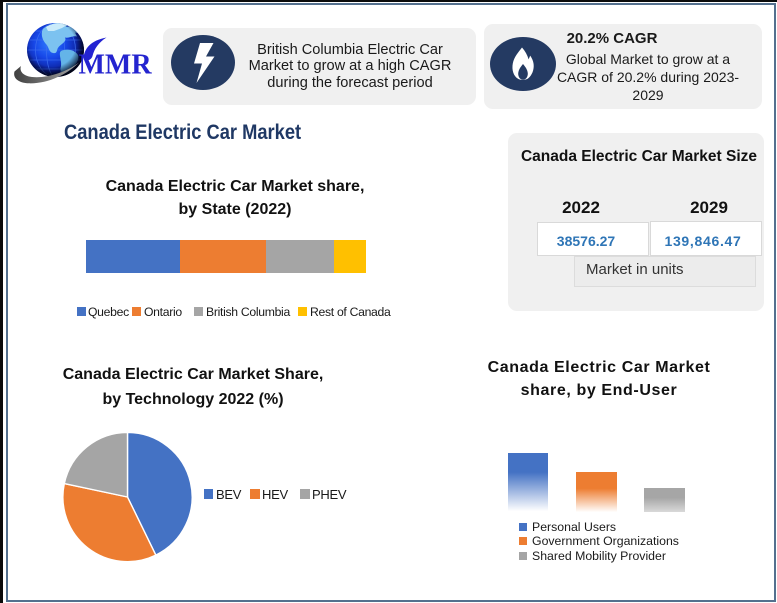  Describe the element at coordinates (116, 65) in the screenshot. I see `svg-text: MMR` at that location.